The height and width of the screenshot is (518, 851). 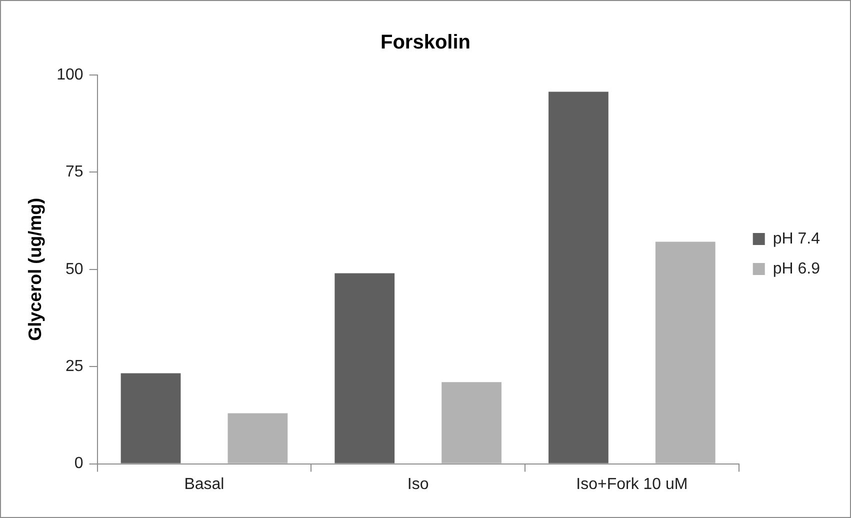 I want to click on y-tick-label: 100, so click(x=70, y=75).